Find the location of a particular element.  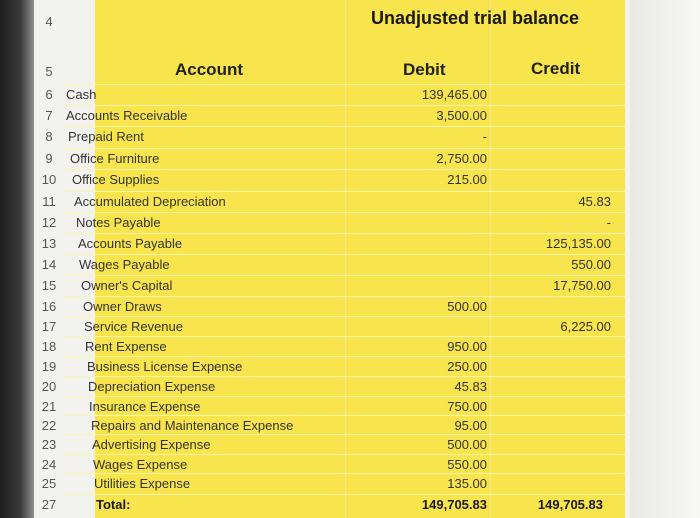

row-number: 22 is located at coordinates (49, 425).